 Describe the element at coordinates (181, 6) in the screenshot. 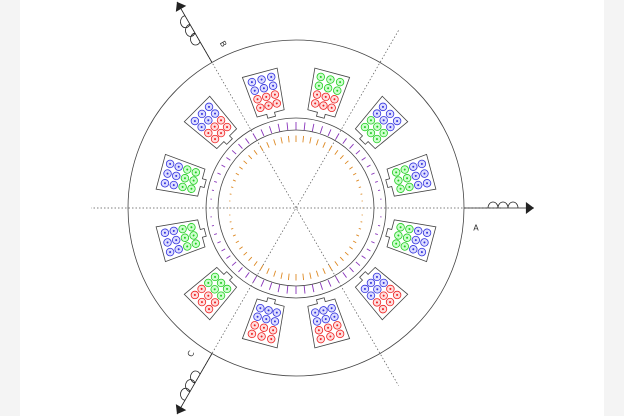

I see `phase-arrowhead` at that location.